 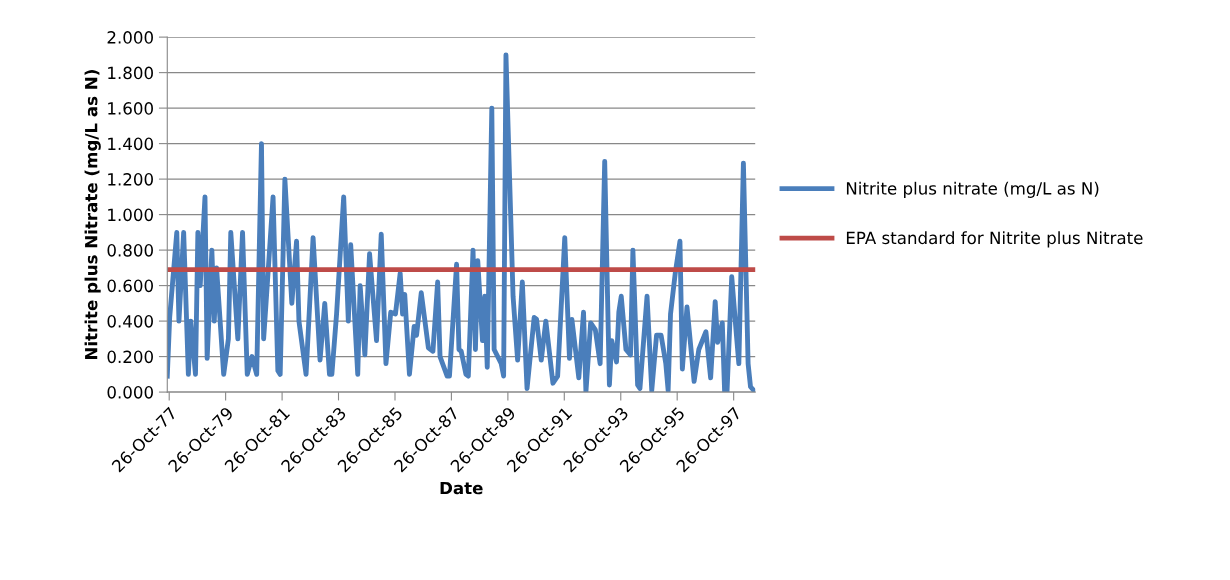 I want to click on y-tick-label: 1.400, so click(x=130, y=144).